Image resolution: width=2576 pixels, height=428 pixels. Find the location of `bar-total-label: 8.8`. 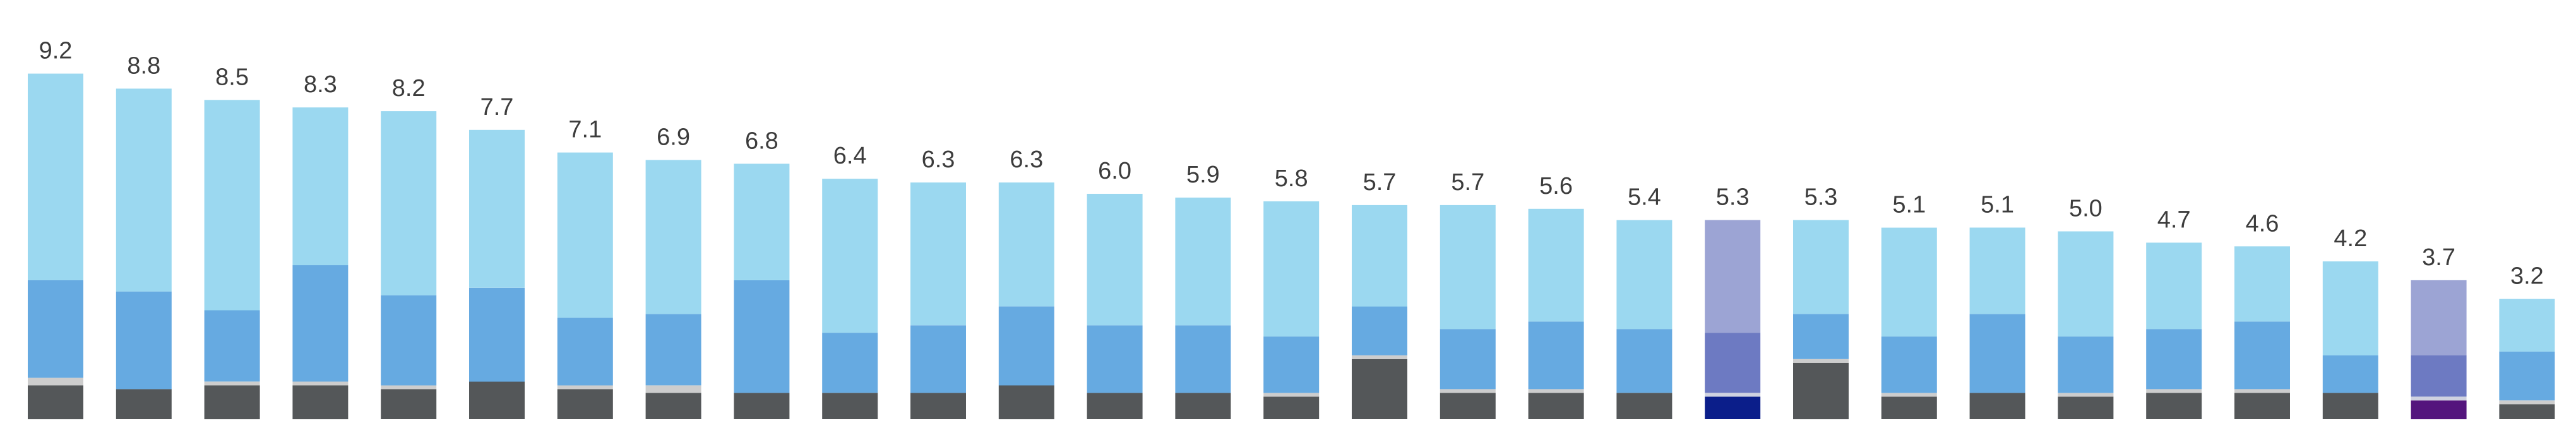

bar-total-label: 8.8 is located at coordinates (143, 65).